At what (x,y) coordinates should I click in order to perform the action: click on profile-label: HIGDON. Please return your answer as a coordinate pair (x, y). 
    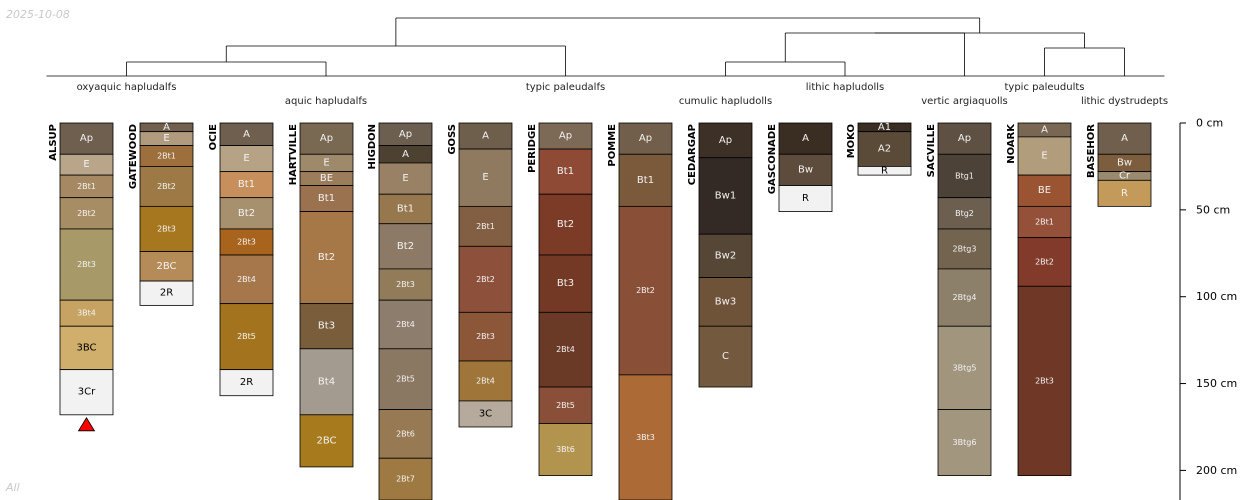
    Looking at the image, I should click on (372, 146).